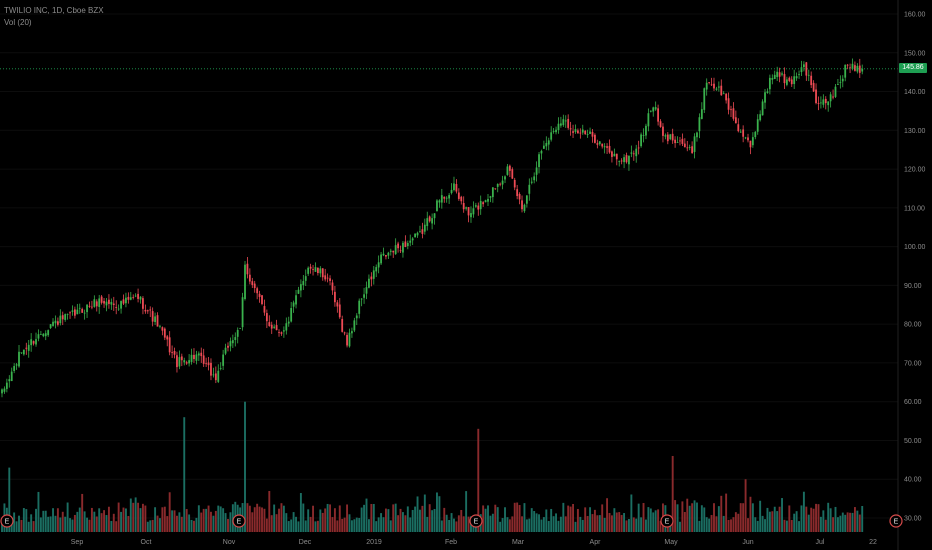  I want to click on price-tick-label: 130.00, so click(915, 131).